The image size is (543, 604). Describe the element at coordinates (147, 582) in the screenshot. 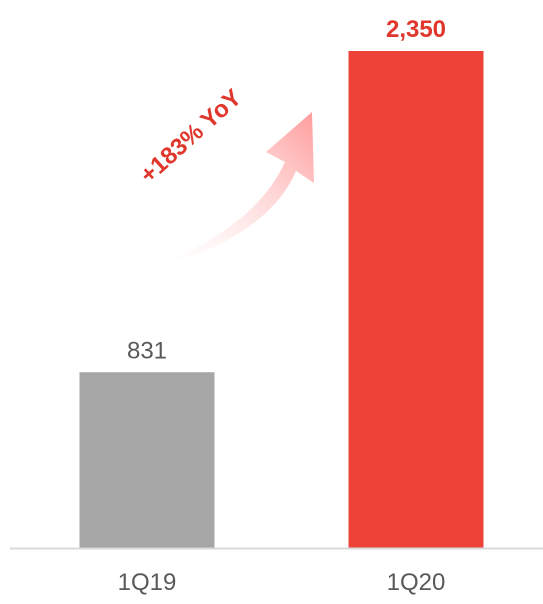

I see `x-tick-label-1q19: 1Q19` at that location.